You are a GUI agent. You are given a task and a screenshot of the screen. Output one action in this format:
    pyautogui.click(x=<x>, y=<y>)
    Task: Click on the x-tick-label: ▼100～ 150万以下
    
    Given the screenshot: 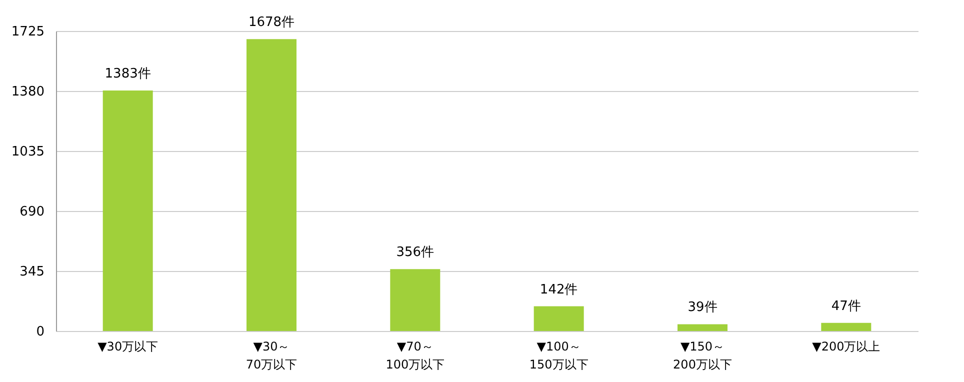 What is the action you would take?
    pyautogui.click(x=558, y=356)
    